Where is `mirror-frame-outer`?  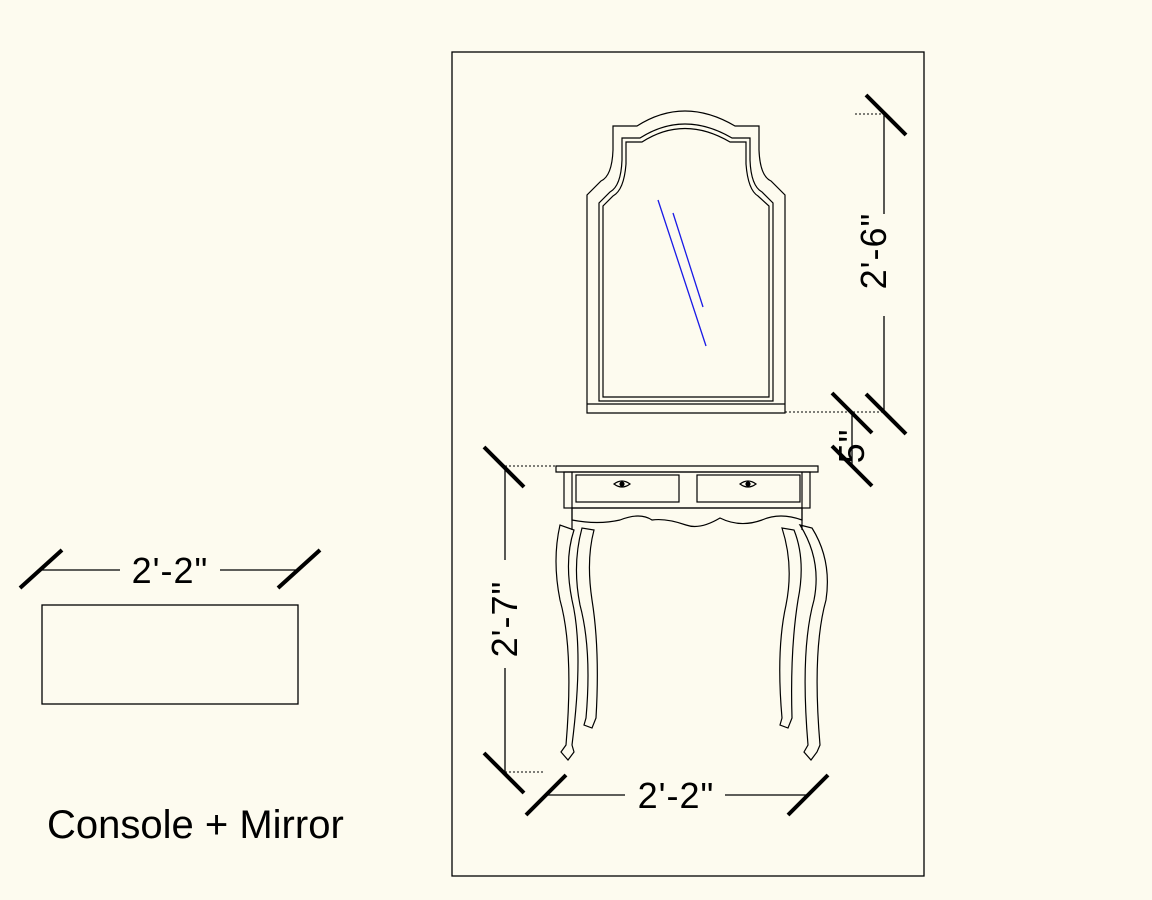 mirror-frame-outer is located at coordinates (686, 262).